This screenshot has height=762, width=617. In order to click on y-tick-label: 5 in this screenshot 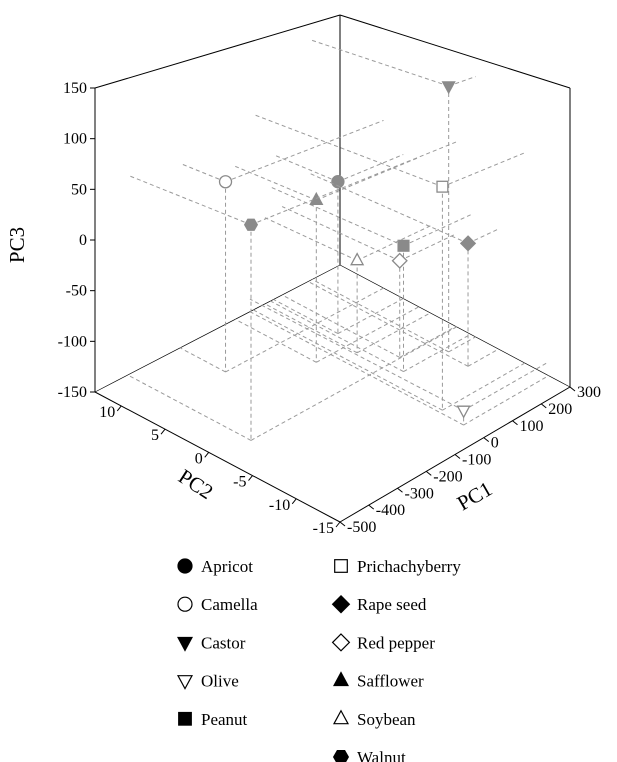, I will do `click(155, 435)`.